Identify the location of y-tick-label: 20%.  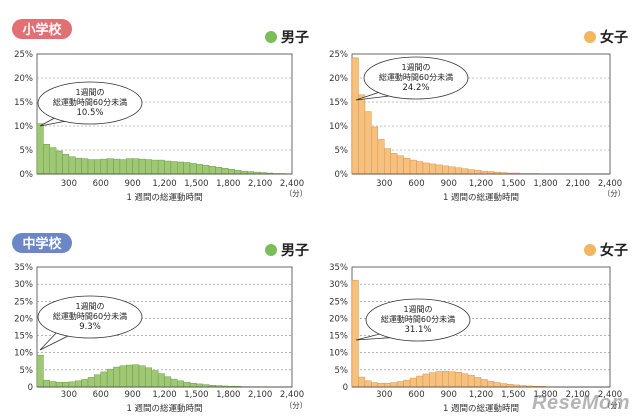
(23, 79).